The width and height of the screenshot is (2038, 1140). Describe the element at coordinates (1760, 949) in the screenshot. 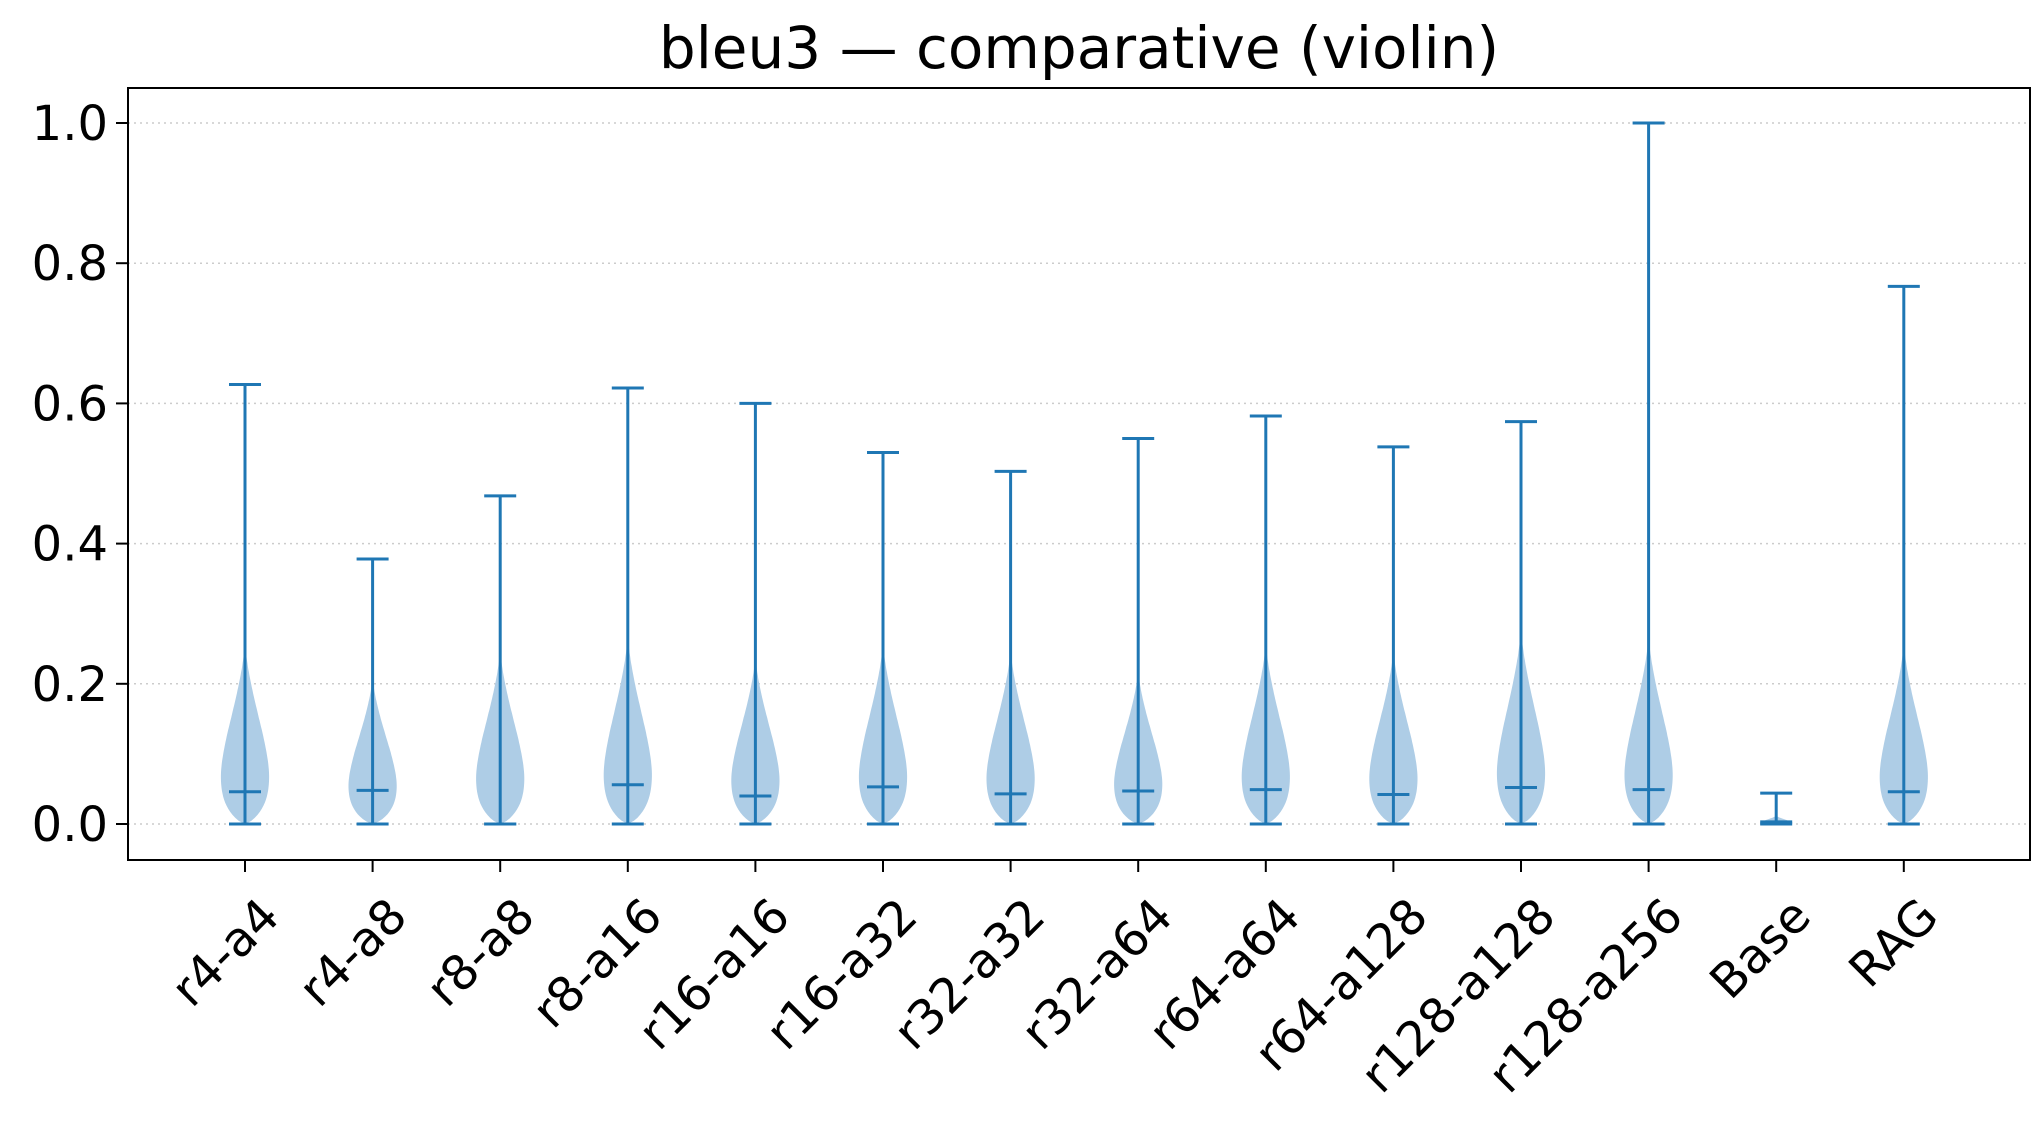

I see `x-tick-label: Base` at that location.